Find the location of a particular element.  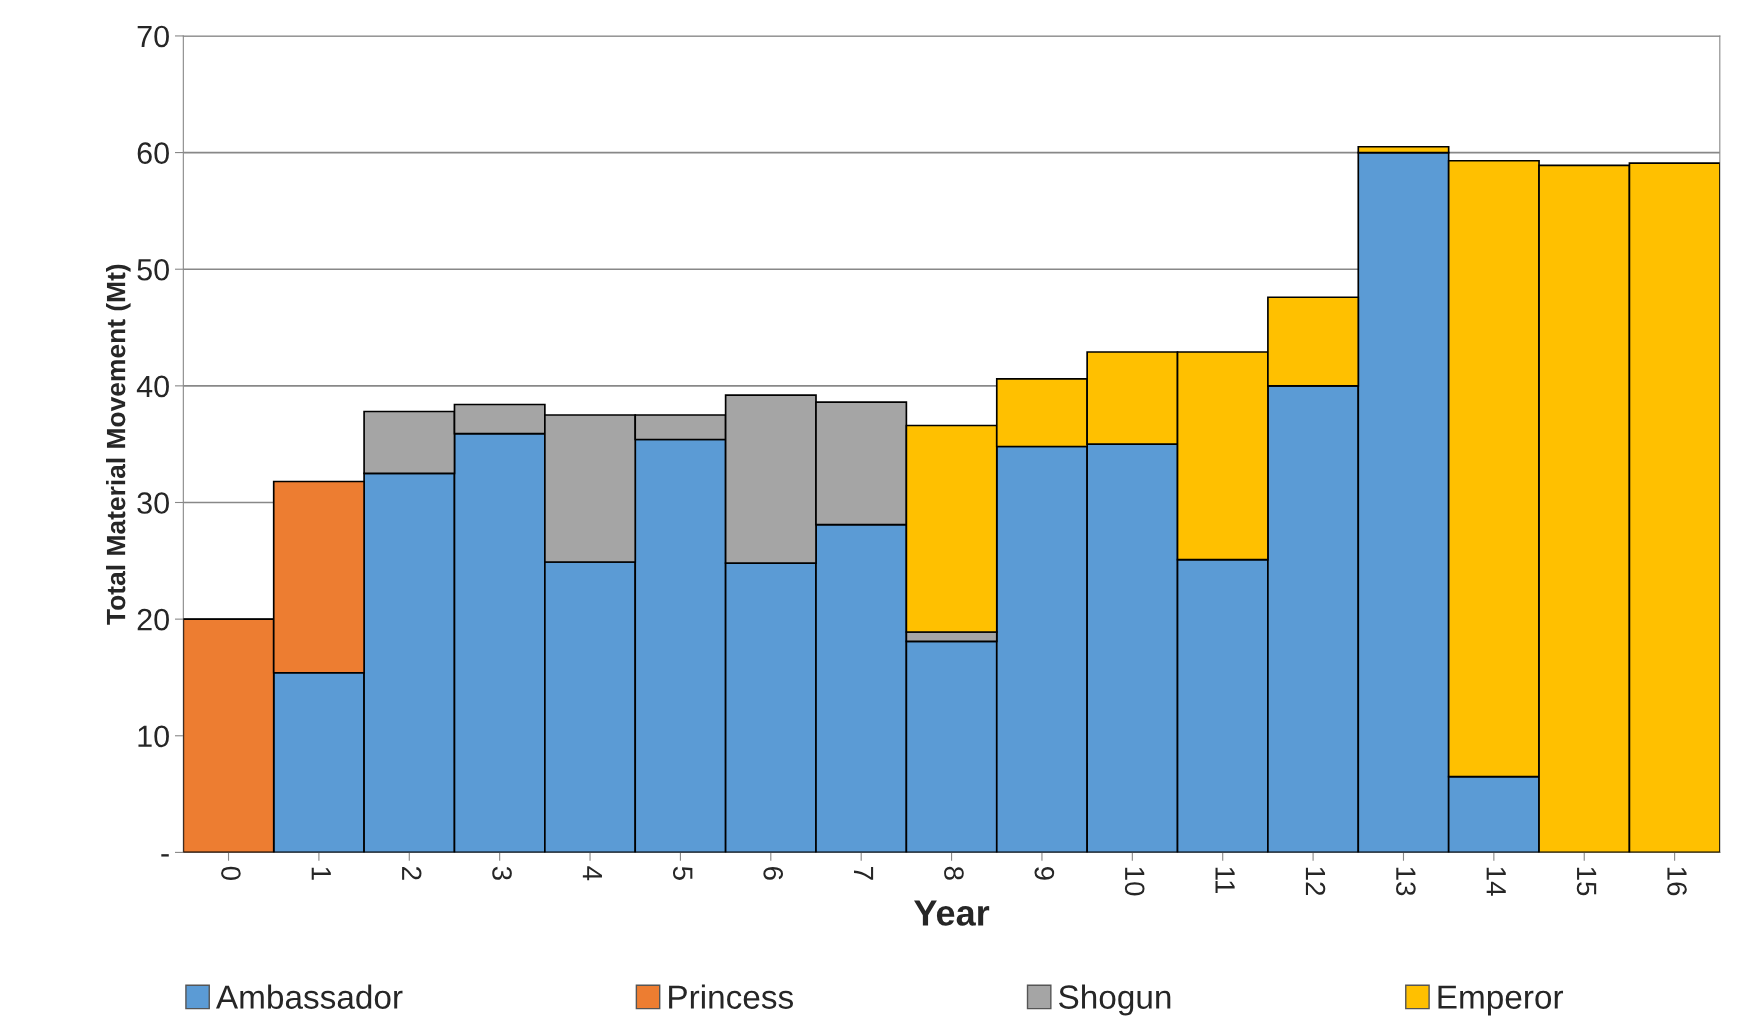

legend-label: Shogun is located at coordinates (1115, 1000).